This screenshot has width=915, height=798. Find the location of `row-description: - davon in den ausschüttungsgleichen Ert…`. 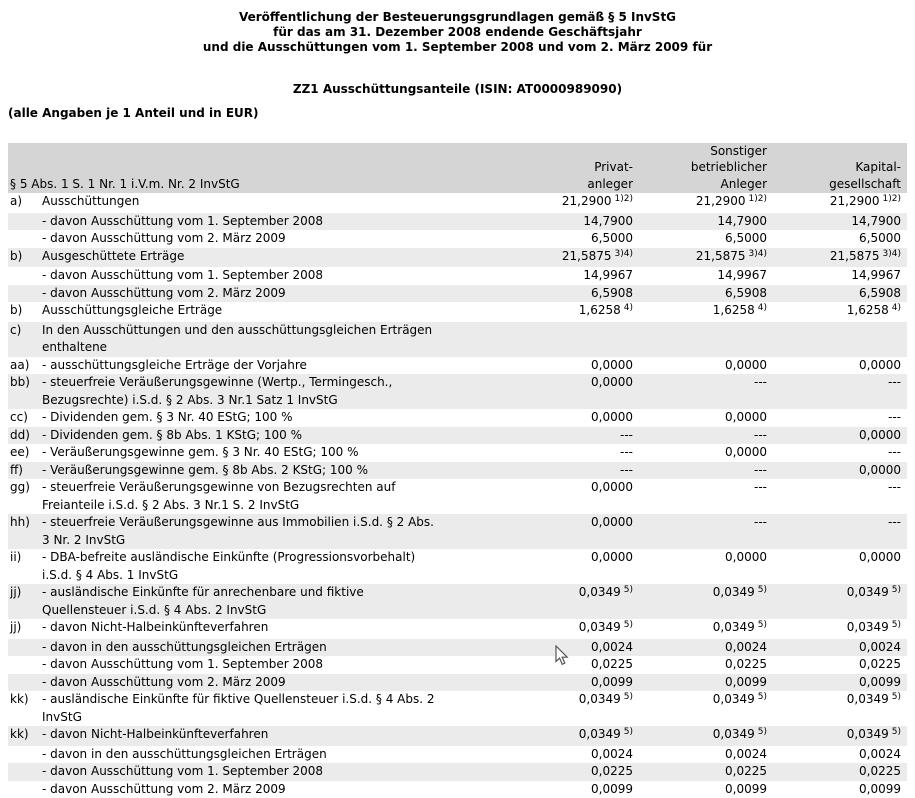

row-description: - davon in den ausschüttungsgleichen Ert… is located at coordinates (273, 755).